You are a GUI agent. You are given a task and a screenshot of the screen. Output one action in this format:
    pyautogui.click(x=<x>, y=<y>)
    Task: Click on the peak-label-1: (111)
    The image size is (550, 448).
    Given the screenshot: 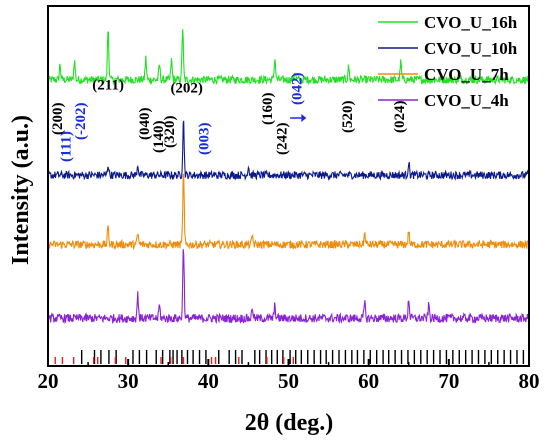 What is the action you would take?
    pyautogui.click(x=67, y=146)
    